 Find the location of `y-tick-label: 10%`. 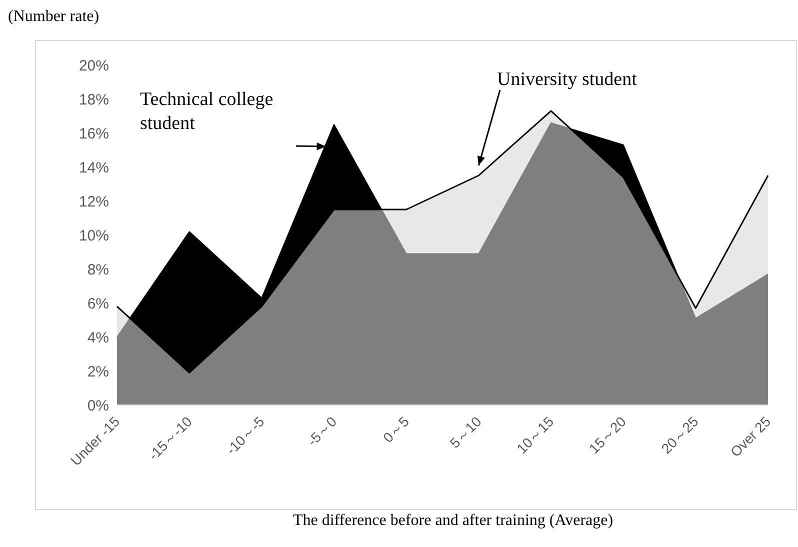

y-tick-label: 10% is located at coordinates (93, 235).